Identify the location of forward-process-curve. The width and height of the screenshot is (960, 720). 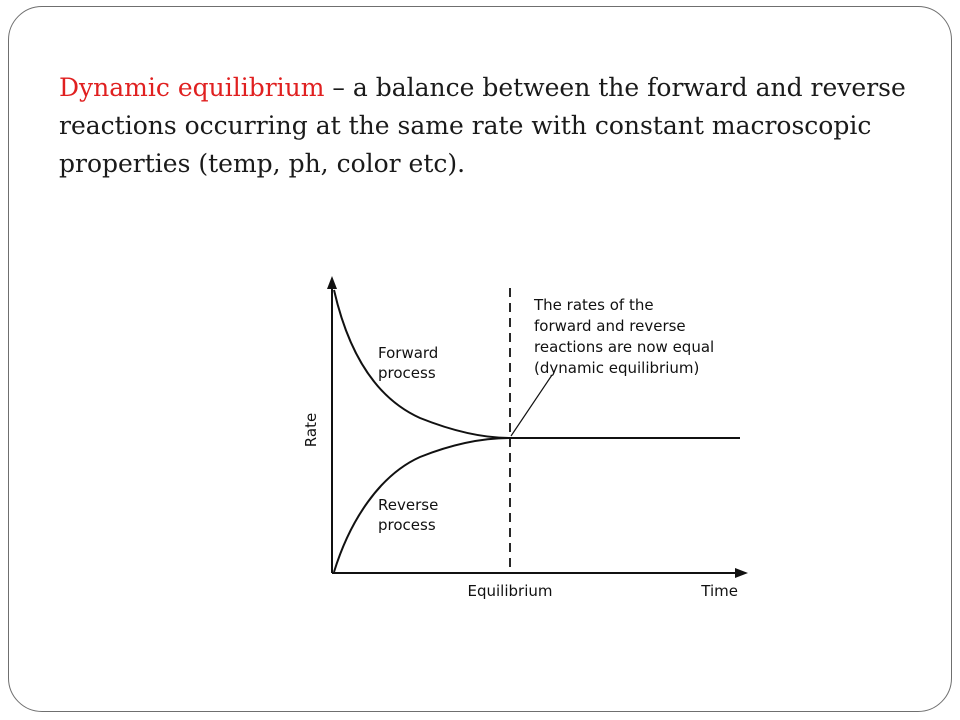
(422, 364).